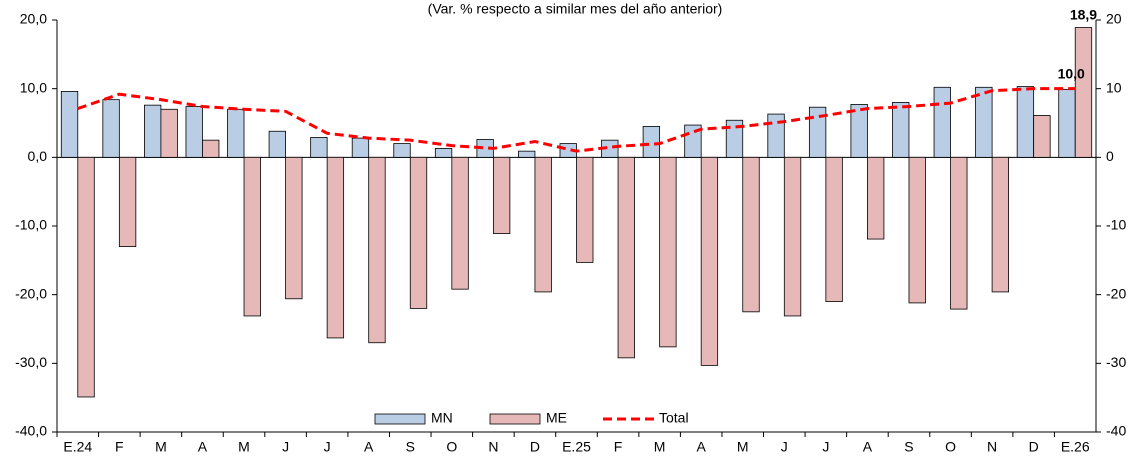 The width and height of the screenshot is (1137, 463). What do you see at coordinates (1075, 447) in the screenshot?
I see `x-tick-label: E.26` at bounding box center [1075, 447].